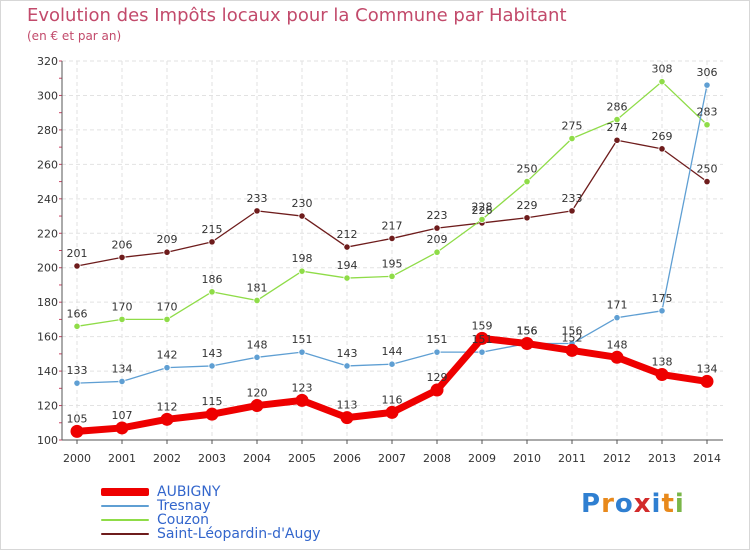 This screenshot has width=750, height=550. I want to click on data-label: 107, so click(122, 415).